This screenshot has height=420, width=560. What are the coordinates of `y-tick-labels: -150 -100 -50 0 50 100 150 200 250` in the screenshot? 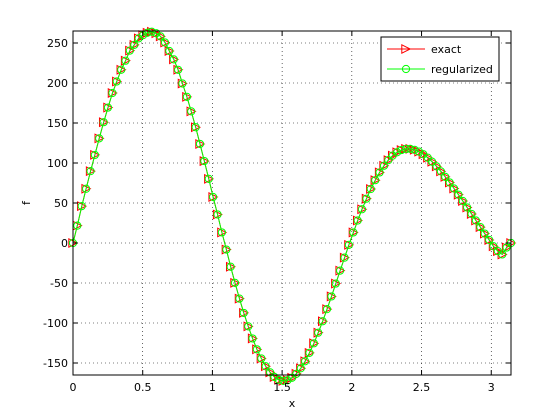 It's located at (55, 203).